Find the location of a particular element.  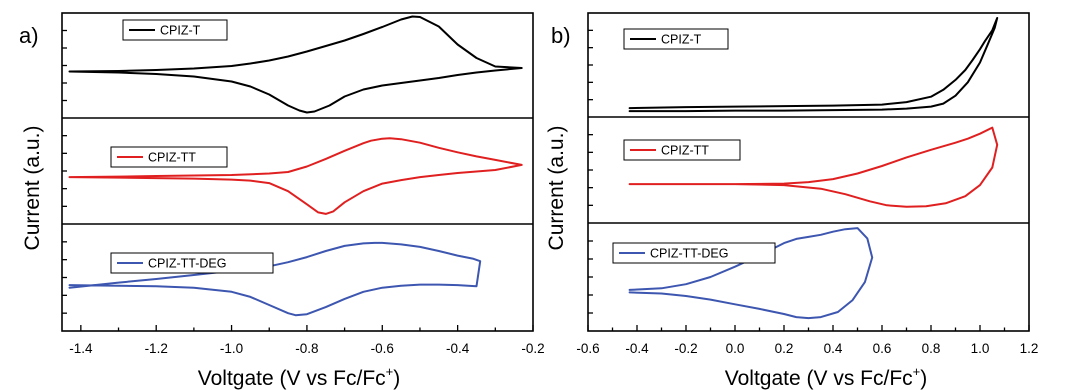

x-axis-label-a: Voltgate (V vs Fc/Fc+) is located at coordinates (299, 377).